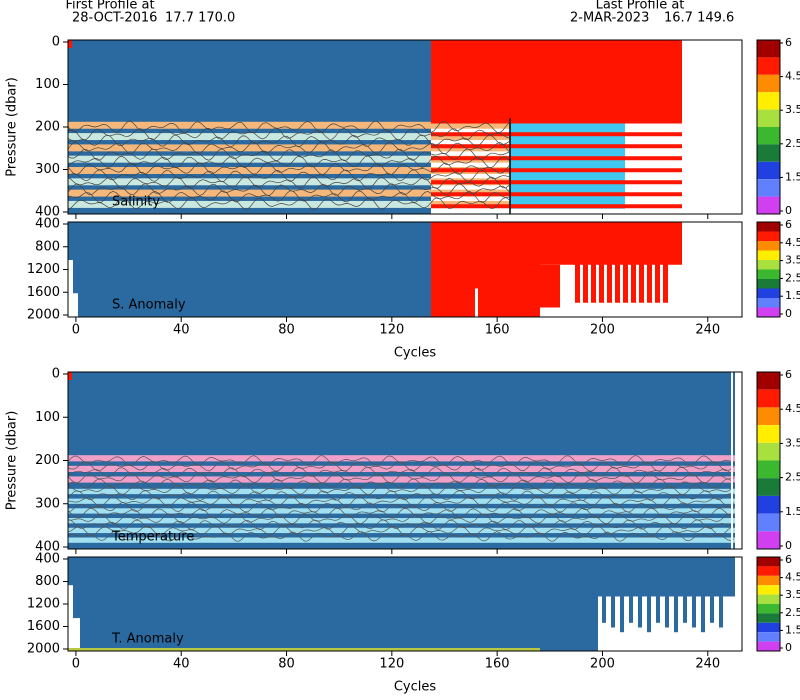  Describe the element at coordinates (43, 604) in the screenshot. I see `y-tick-label: 1200` at that location.